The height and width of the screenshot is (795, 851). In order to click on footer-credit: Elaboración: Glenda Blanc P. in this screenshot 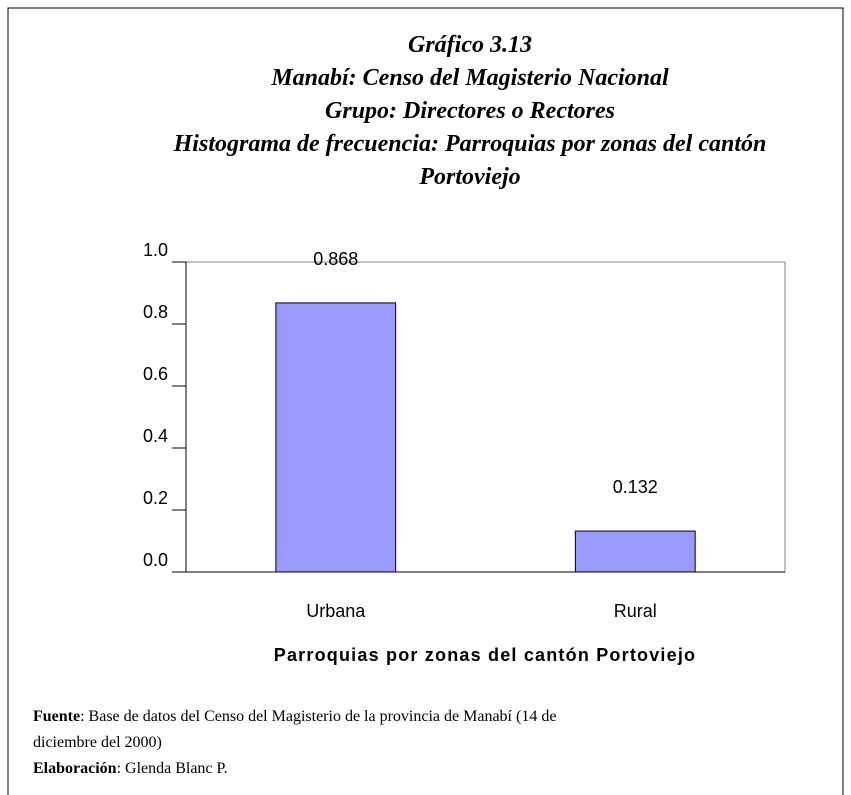, I will do `click(130, 768)`.